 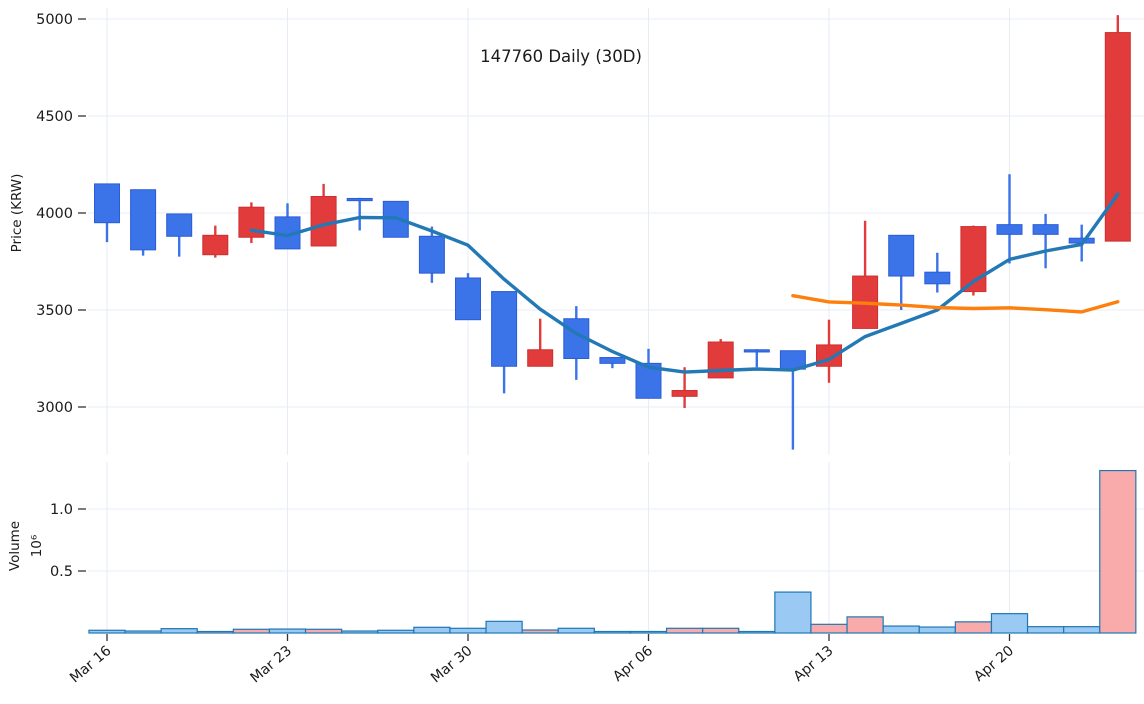 What do you see at coordinates (542, 660) in the screenshot?
I see `x-tick-labels: Mar 16 Mar 23 Mar 30 Apr 06 Apr 13 Apr 20` at bounding box center [542, 660].